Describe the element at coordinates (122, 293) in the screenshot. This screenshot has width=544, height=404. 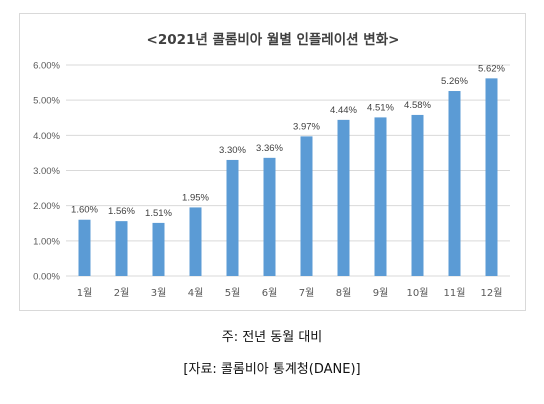
I see `x-tick-label: 2월` at that location.